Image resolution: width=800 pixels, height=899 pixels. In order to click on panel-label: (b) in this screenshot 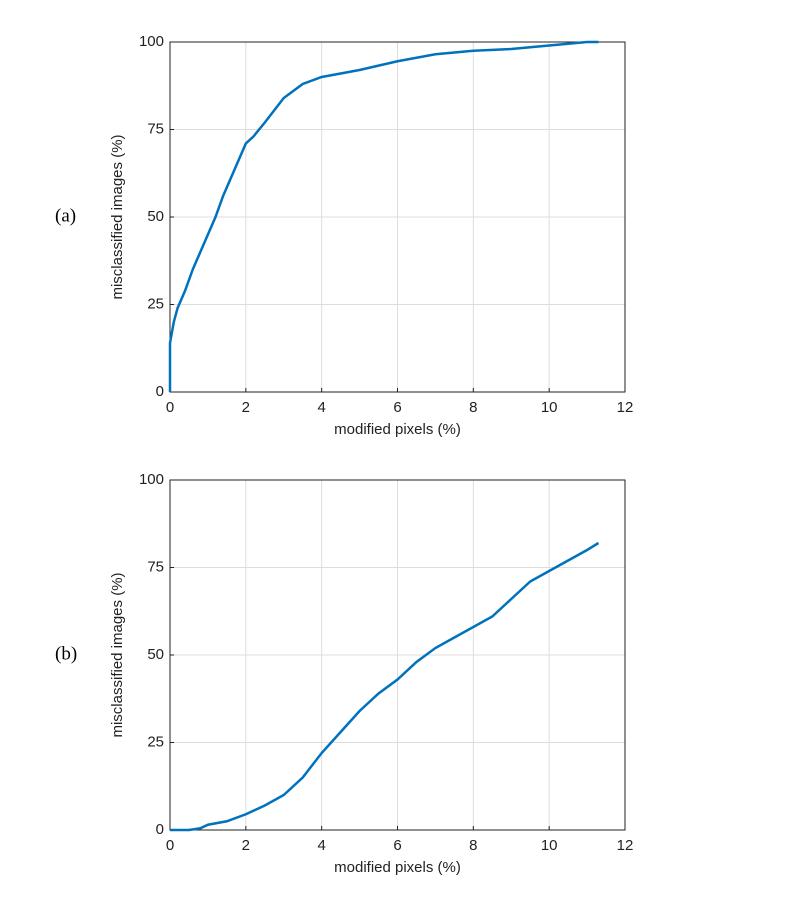, I will do `click(66, 653)`.